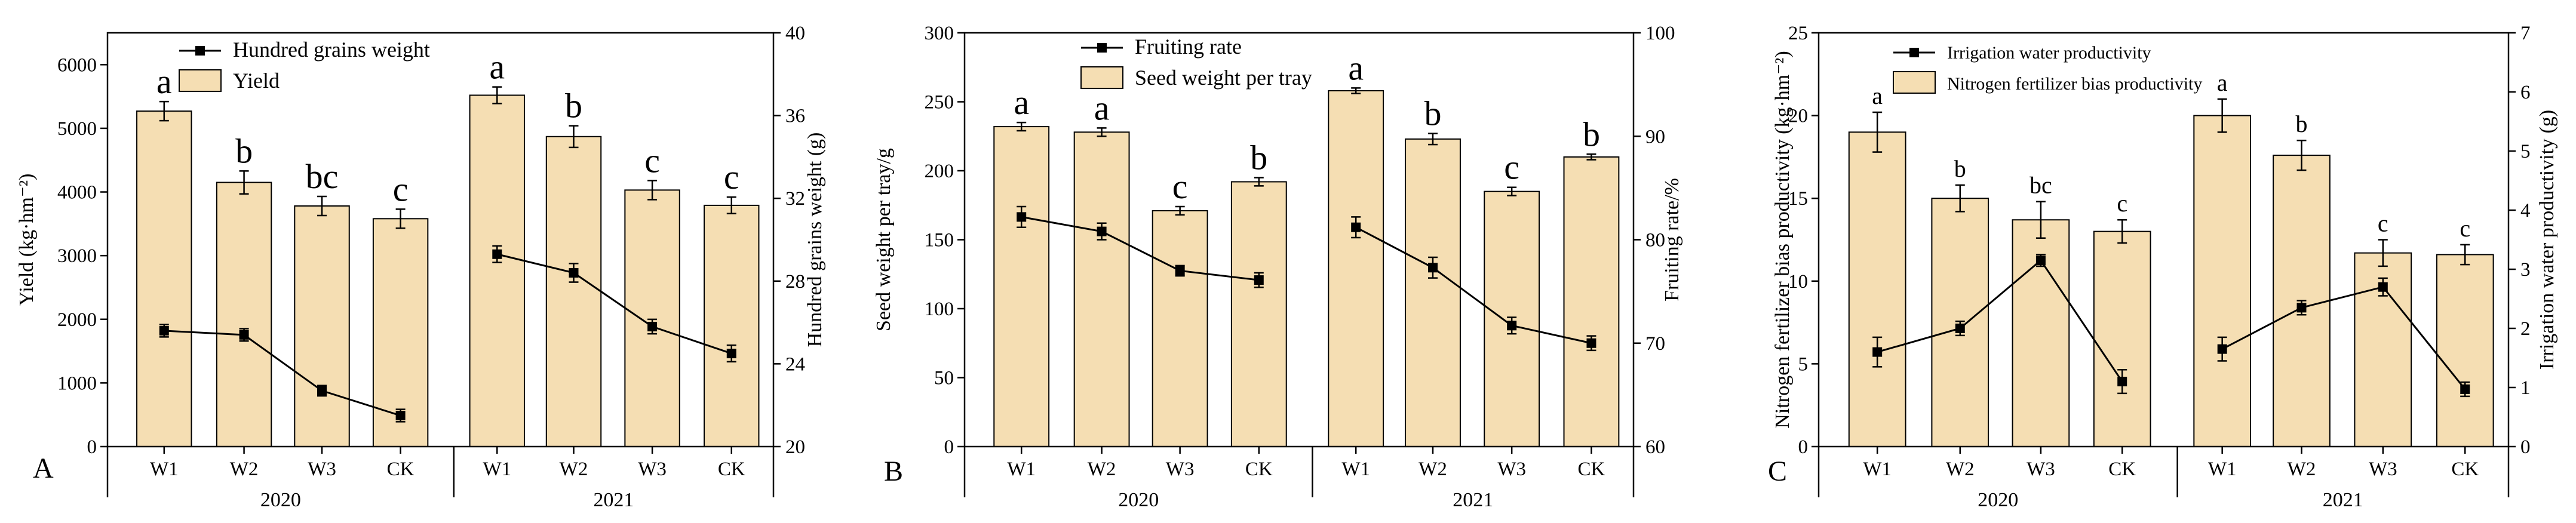 The height and width of the screenshot is (523, 2576). What do you see at coordinates (77, 320) in the screenshot?
I see `left-tick-label: 2000` at bounding box center [77, 320].